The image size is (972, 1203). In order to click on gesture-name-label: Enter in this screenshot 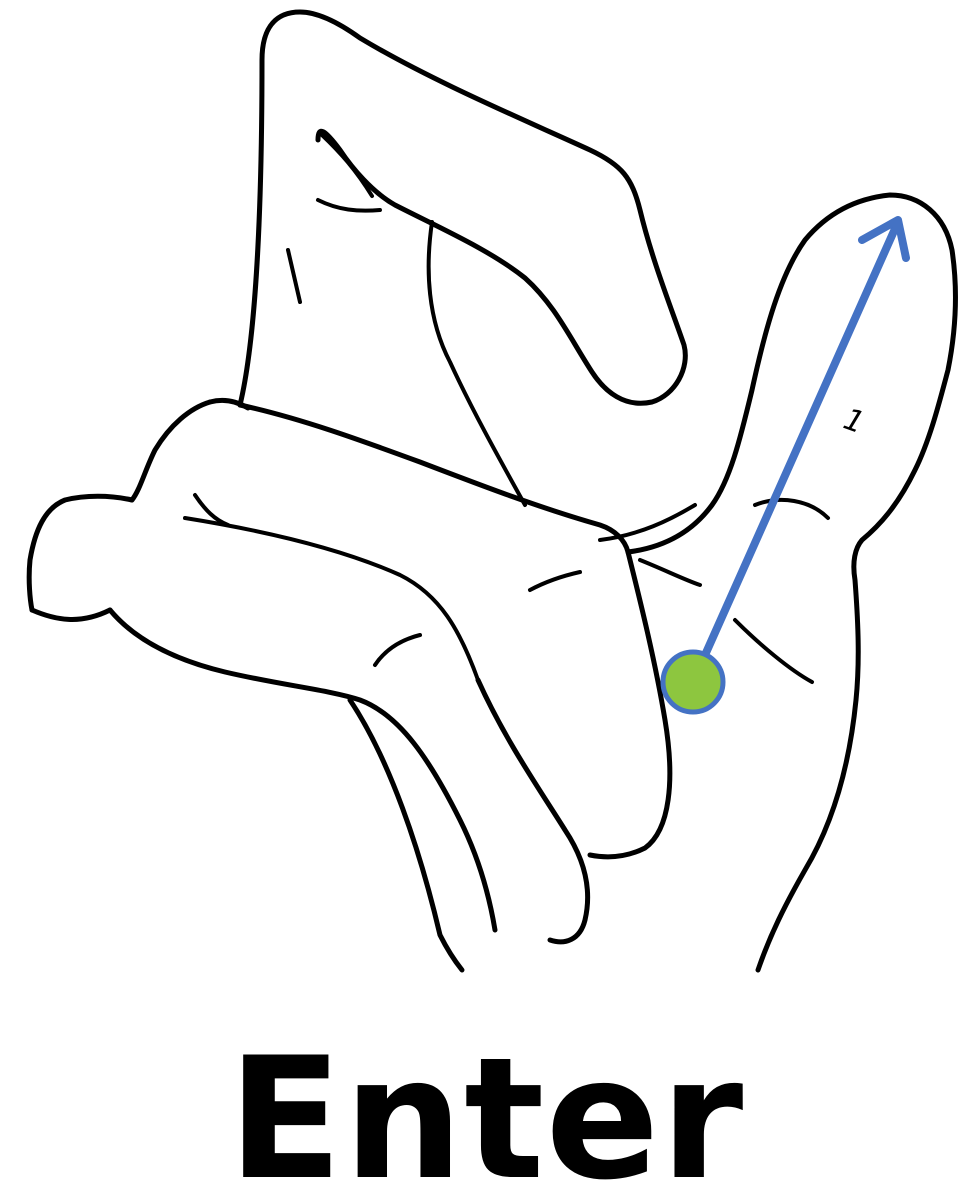, I will do `click(486, 1112)`.